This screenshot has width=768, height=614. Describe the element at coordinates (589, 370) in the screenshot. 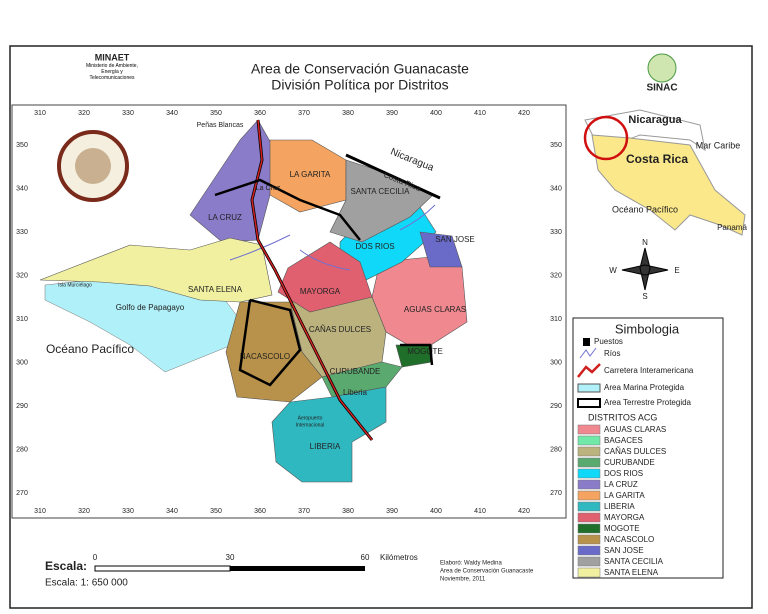

I see `legend-road` at that location.